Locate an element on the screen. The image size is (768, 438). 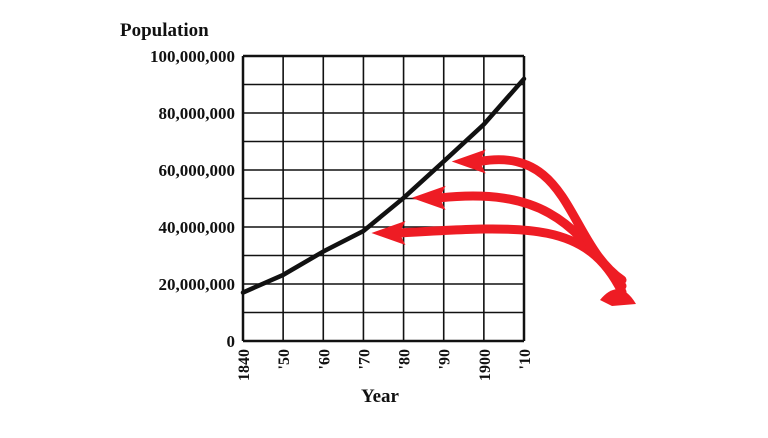
red-arrows is located at coordinates (503, 227).